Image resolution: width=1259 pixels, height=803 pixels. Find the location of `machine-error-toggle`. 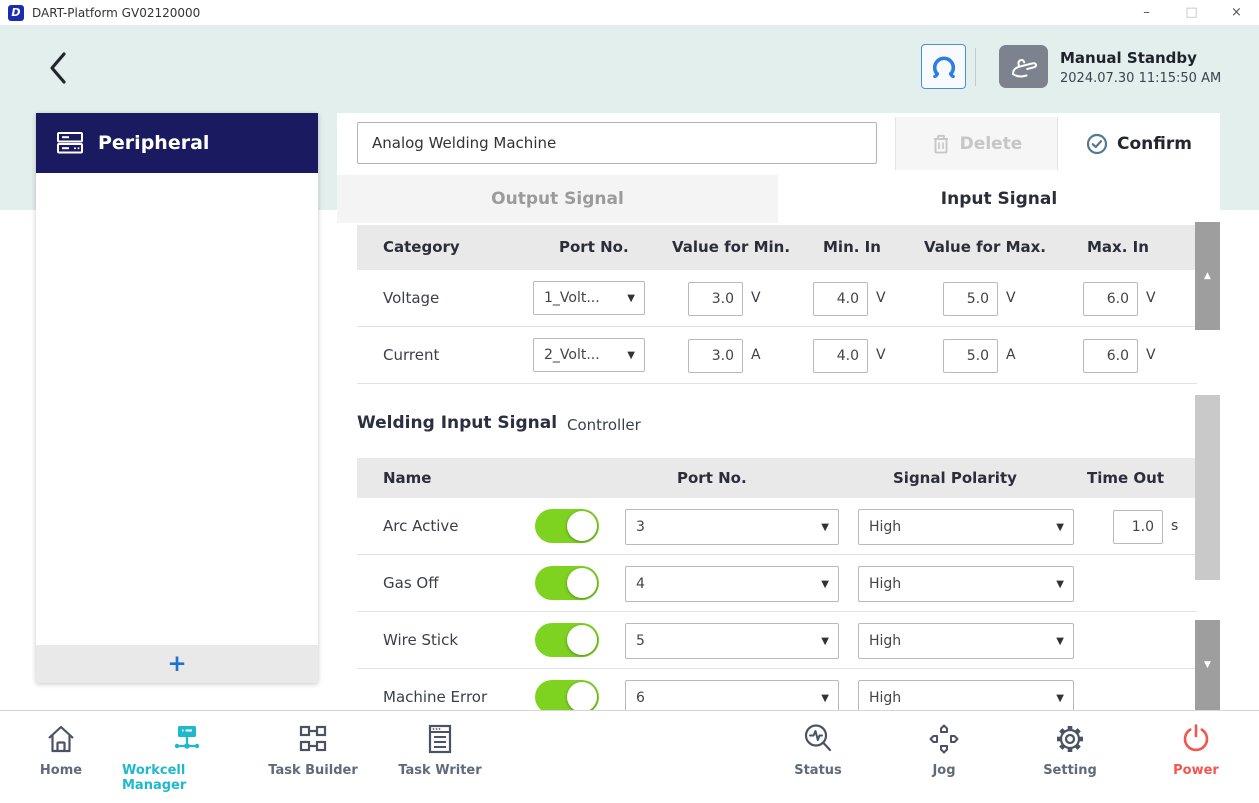

machine-error-toggle is located at coordinates (567, 695).